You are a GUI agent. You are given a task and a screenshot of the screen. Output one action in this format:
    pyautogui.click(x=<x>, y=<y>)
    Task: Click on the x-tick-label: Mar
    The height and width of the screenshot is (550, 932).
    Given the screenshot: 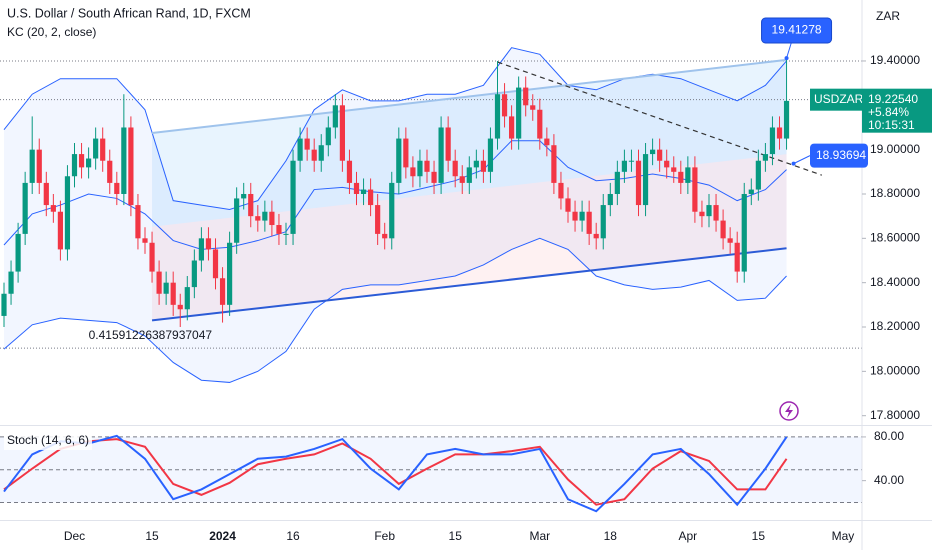 What is the action you would take?
    pyautogui.click(x=539, y=536)
    